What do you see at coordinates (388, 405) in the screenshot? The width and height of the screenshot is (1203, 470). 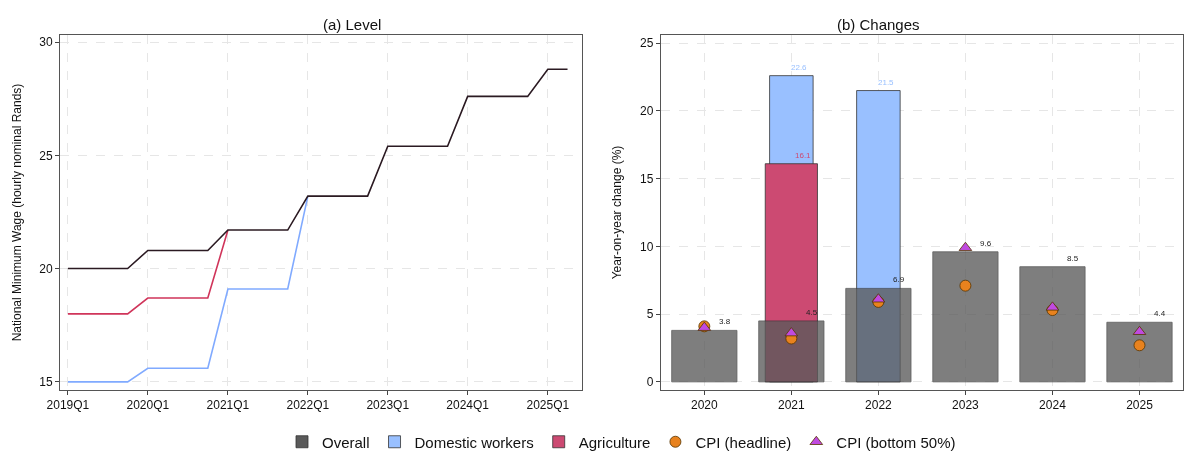 I see `x-tick-label: 2023Q1` at bounding box center [388, 405].